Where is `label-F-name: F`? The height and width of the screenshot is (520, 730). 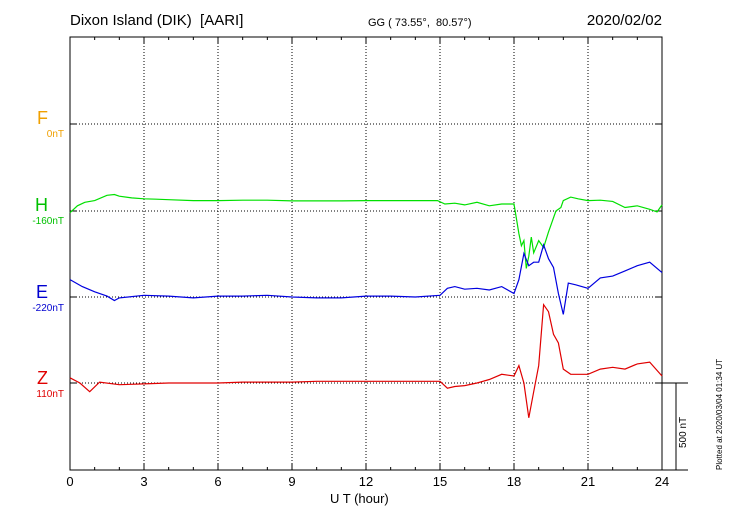
label-F-name: F is located at coordinates (42, 118).